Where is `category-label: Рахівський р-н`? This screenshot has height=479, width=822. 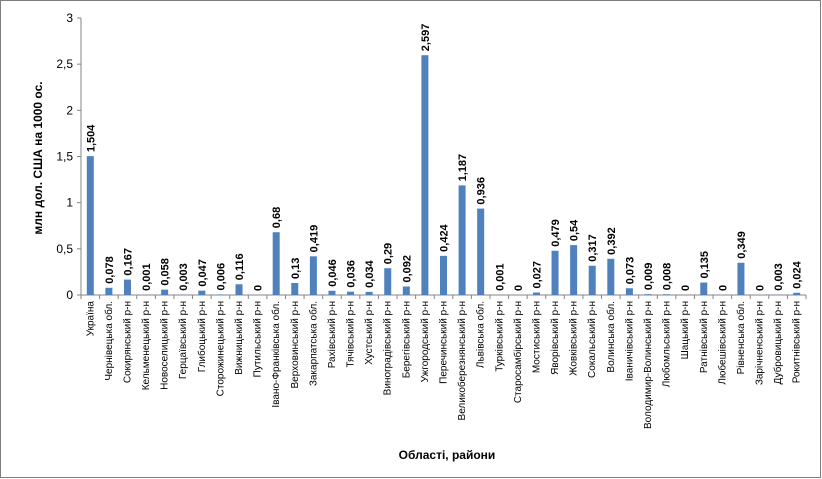 category-label: Рахівський р-н is located at coordinates (332, 334).